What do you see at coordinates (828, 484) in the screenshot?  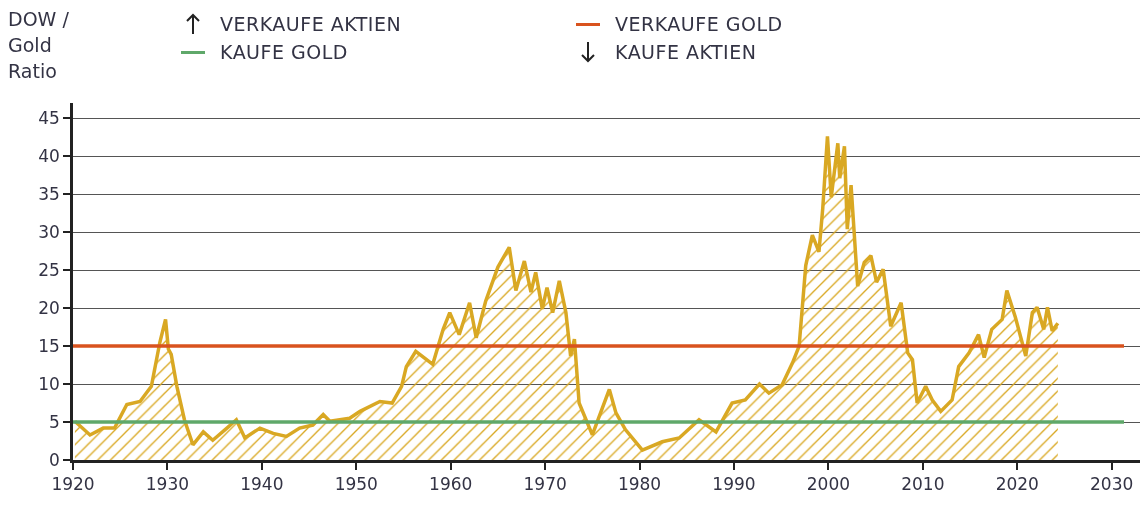 I see `x-tick-label: 2000` at bounding box center [828, 484].